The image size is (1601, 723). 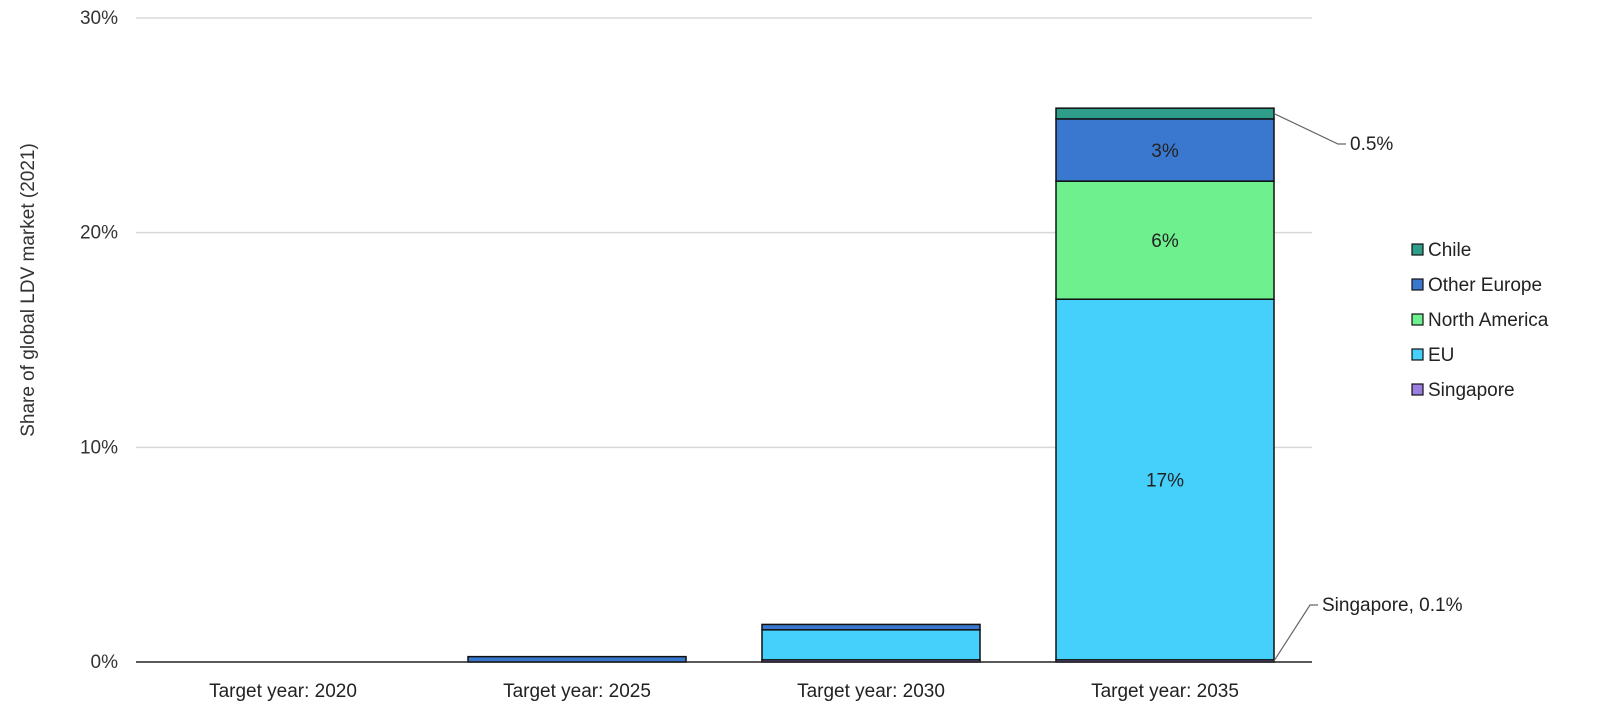 I want to click on legend-label: Chile, so click(x=1449, y=250).